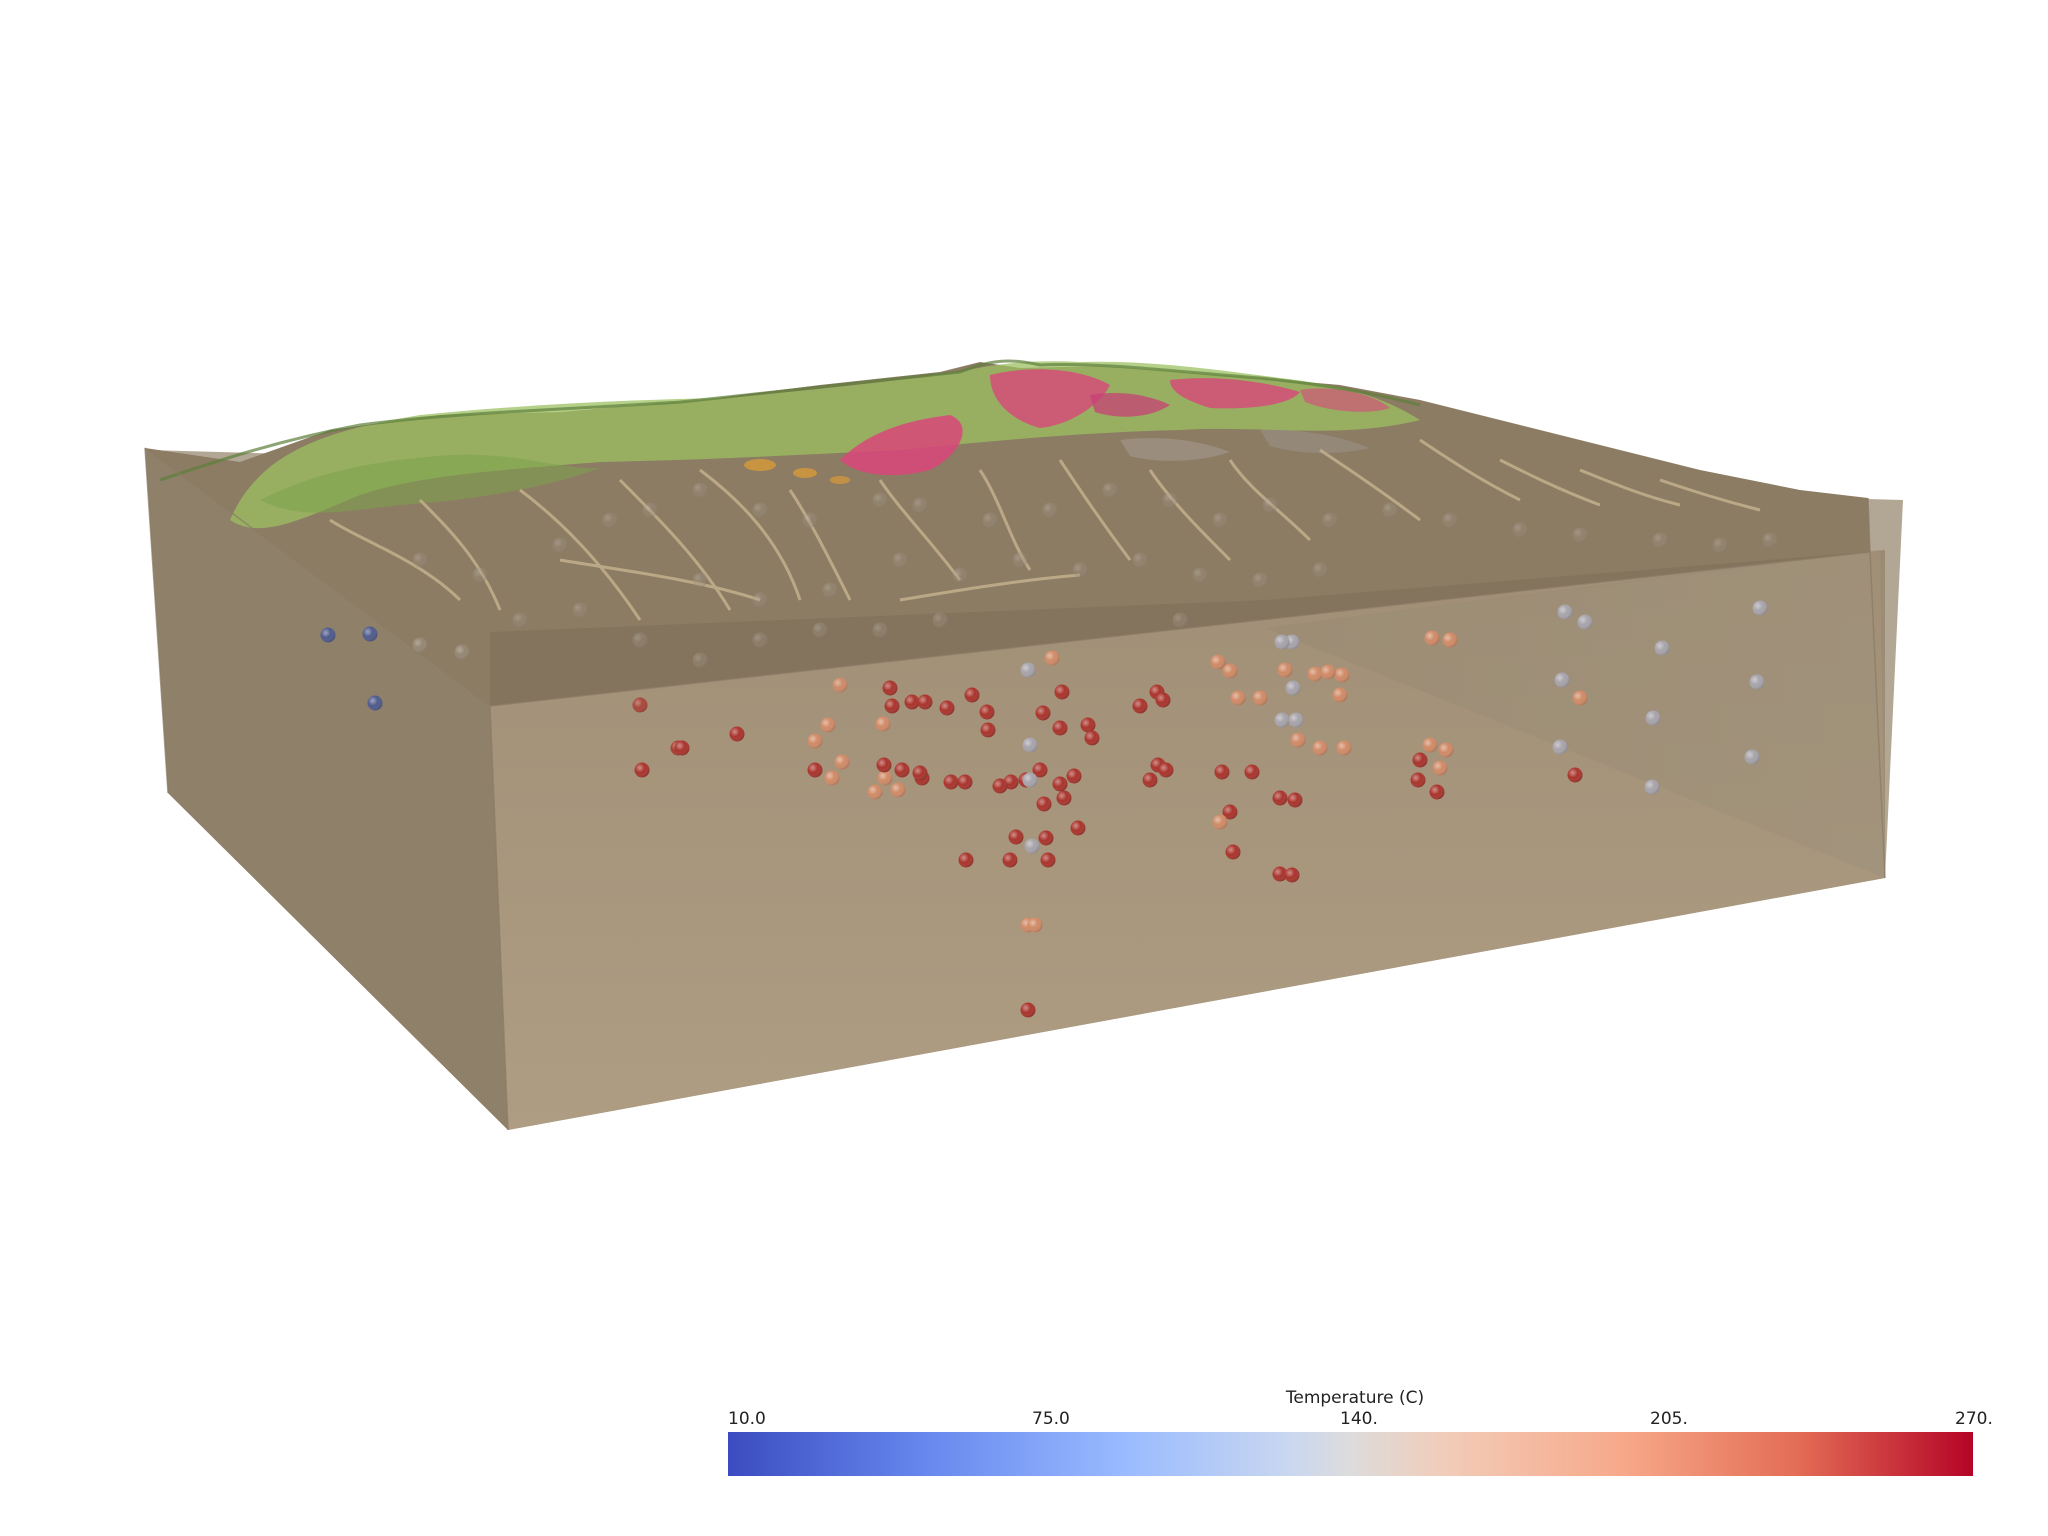 The height and width of the screenshot is (1536, 2048). I want to click on colorbar-tick-label: 205., so click(1669, 1419).